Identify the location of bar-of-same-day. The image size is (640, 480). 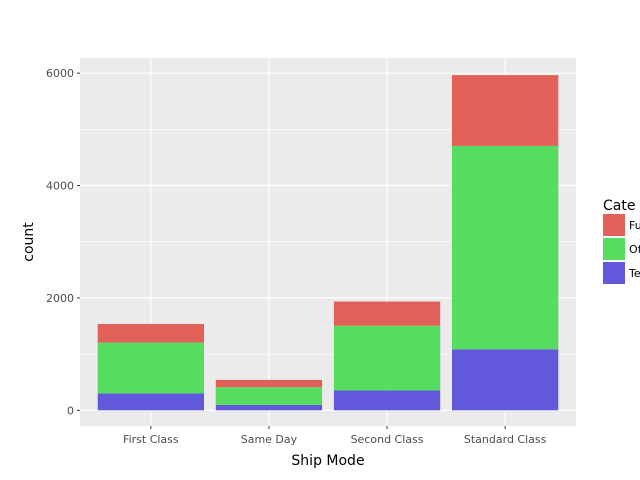
(269, 396).